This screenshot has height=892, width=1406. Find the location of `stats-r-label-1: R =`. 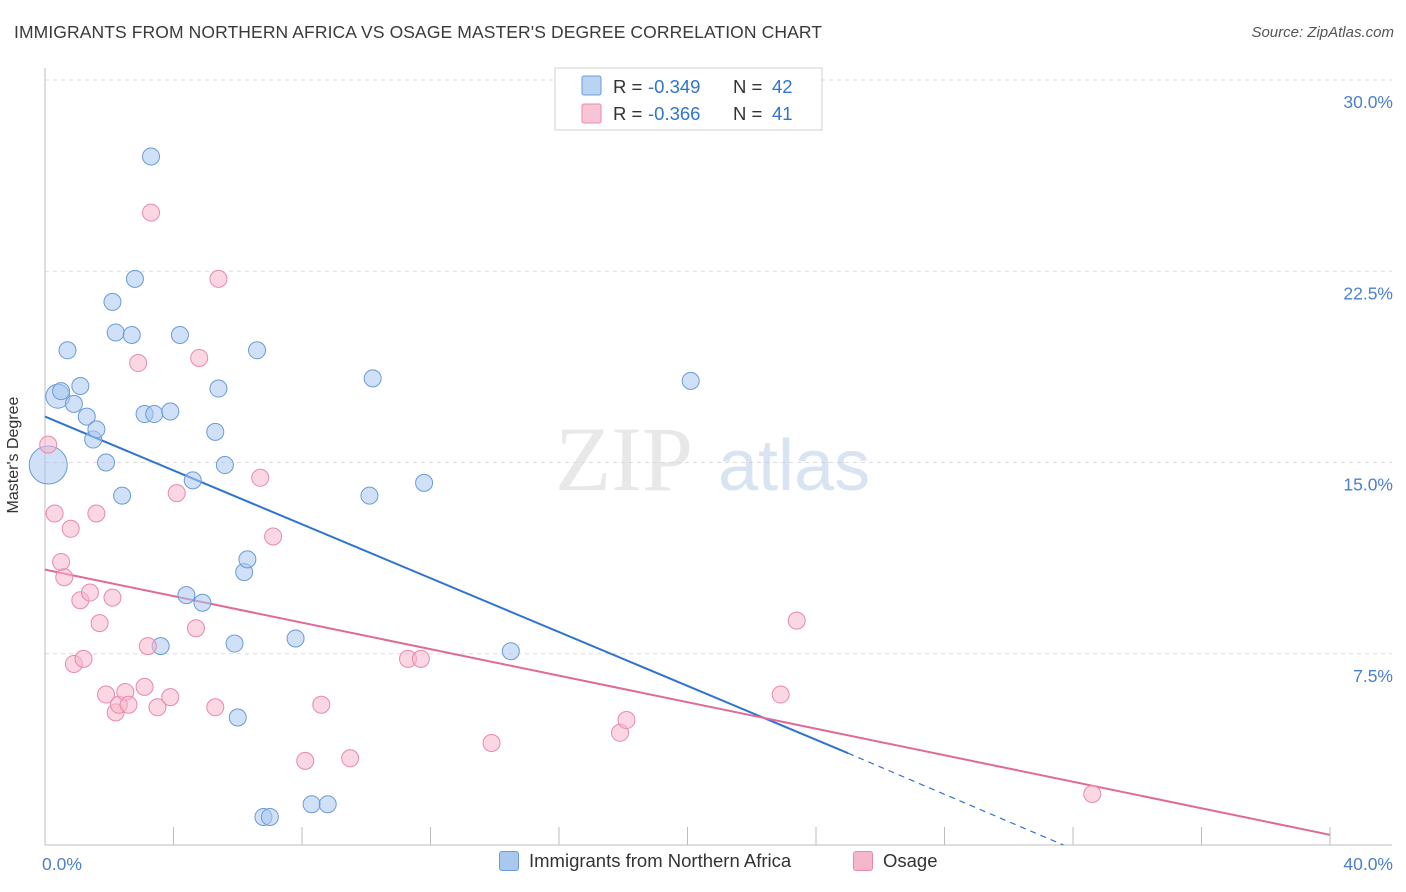

stats-r-label-1: R = is located at coordinates (627, 86).